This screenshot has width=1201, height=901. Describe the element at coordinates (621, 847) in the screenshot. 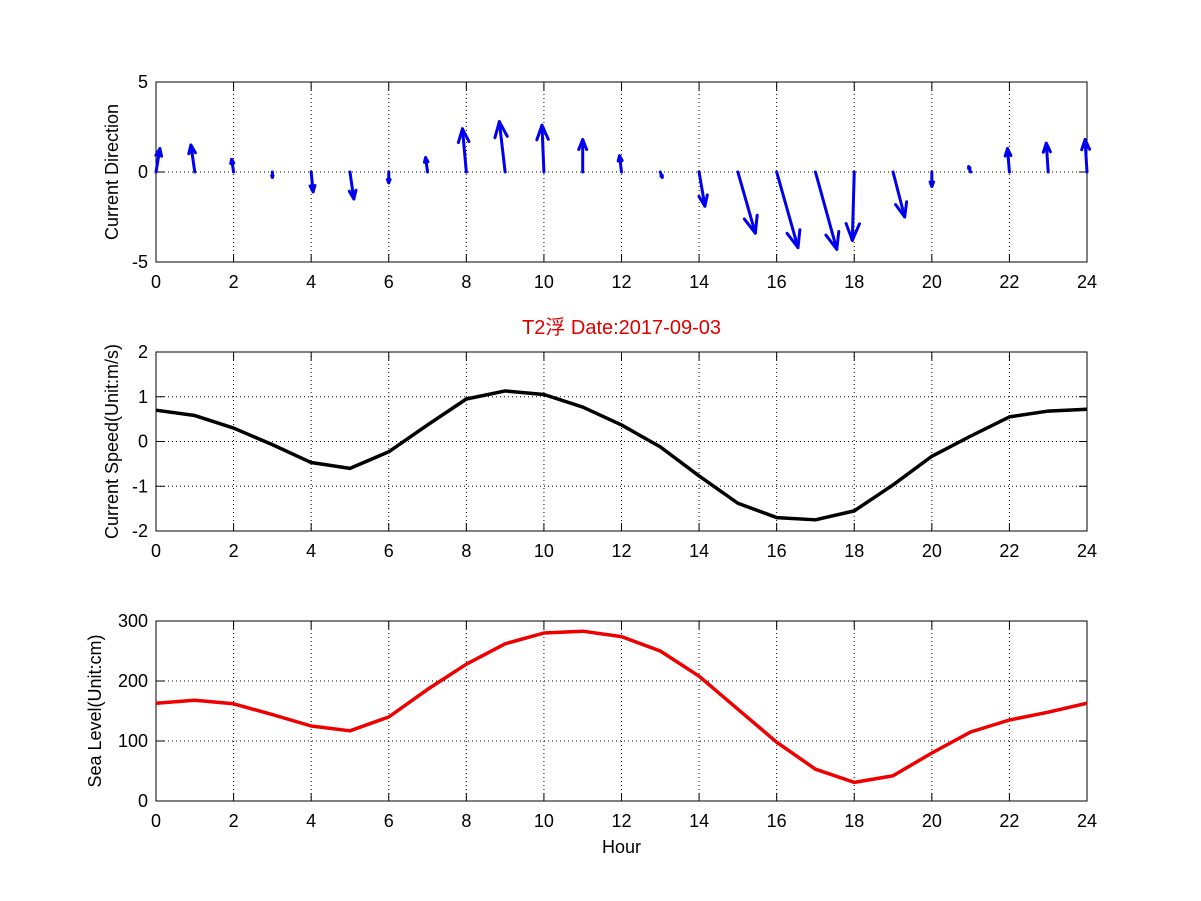

I see `x-axis-label: Hour` at that location.